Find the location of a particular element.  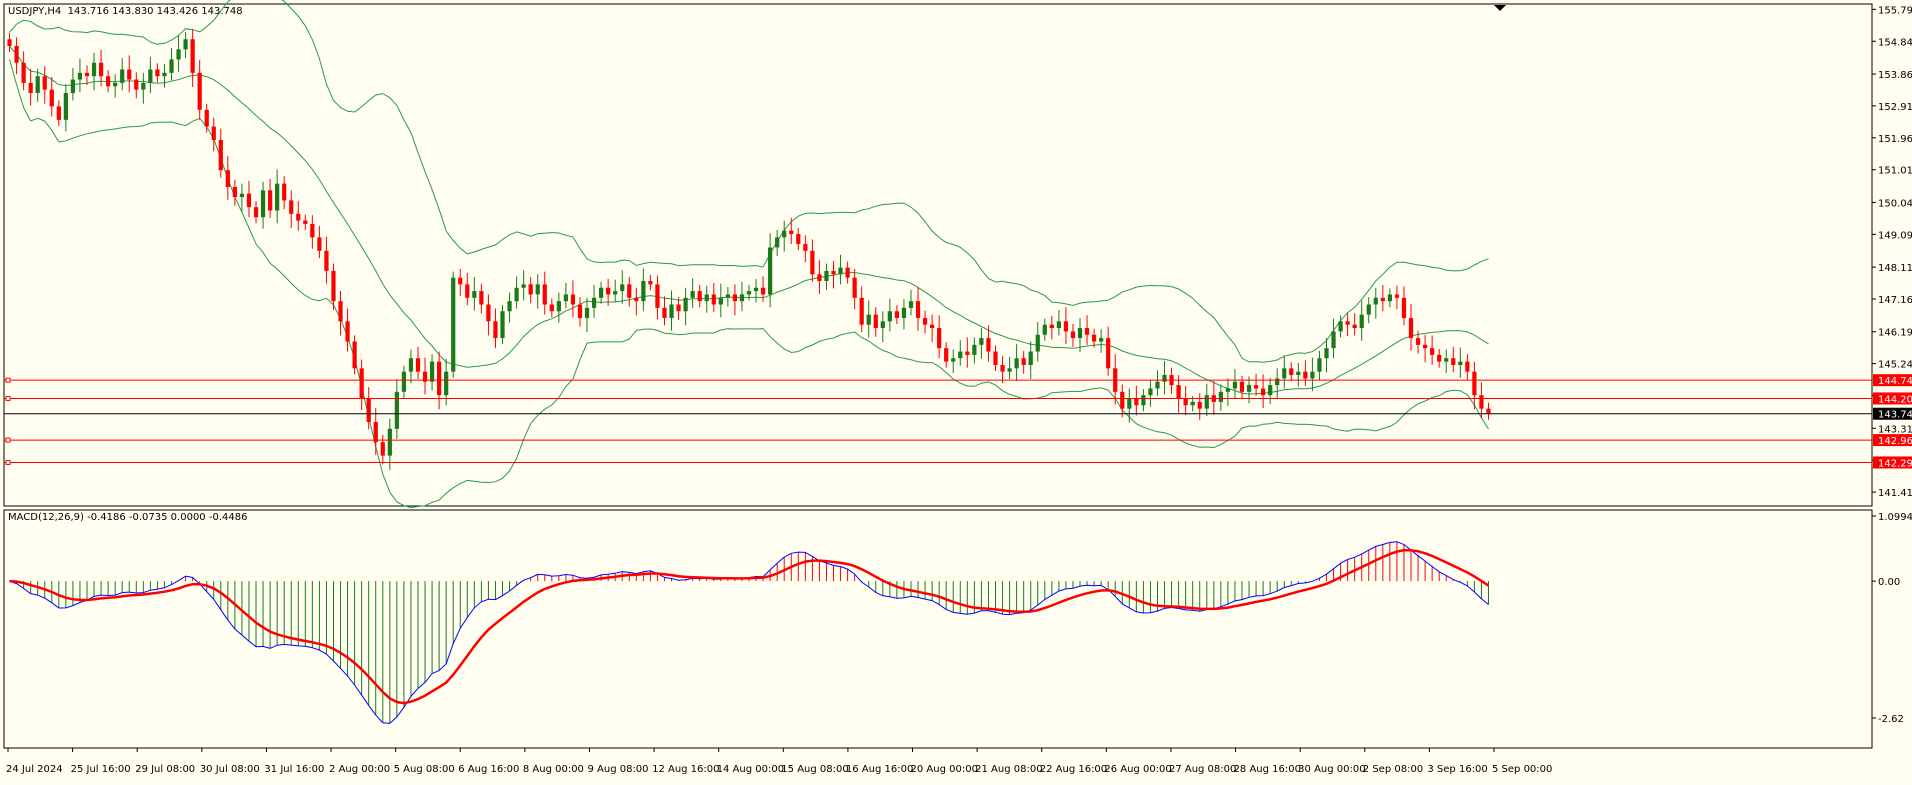

price-axis-label: 143.315 is located at coordinates (1895, 429).